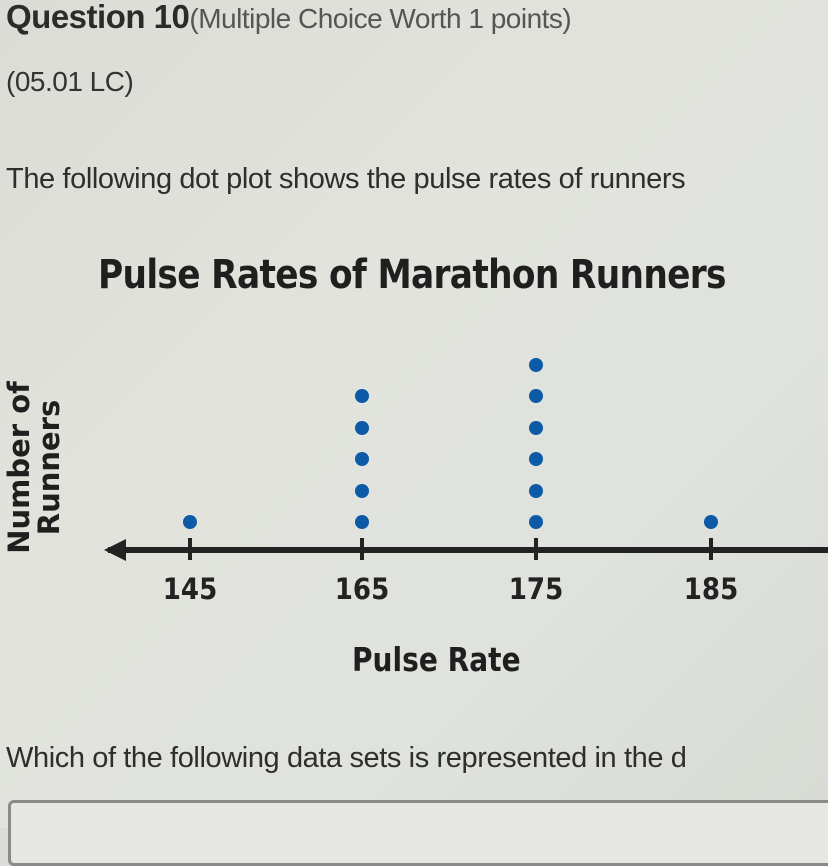 The image size is (828, 866). I want to click on y-axis-label-line2: Runners, so click(49, 467).